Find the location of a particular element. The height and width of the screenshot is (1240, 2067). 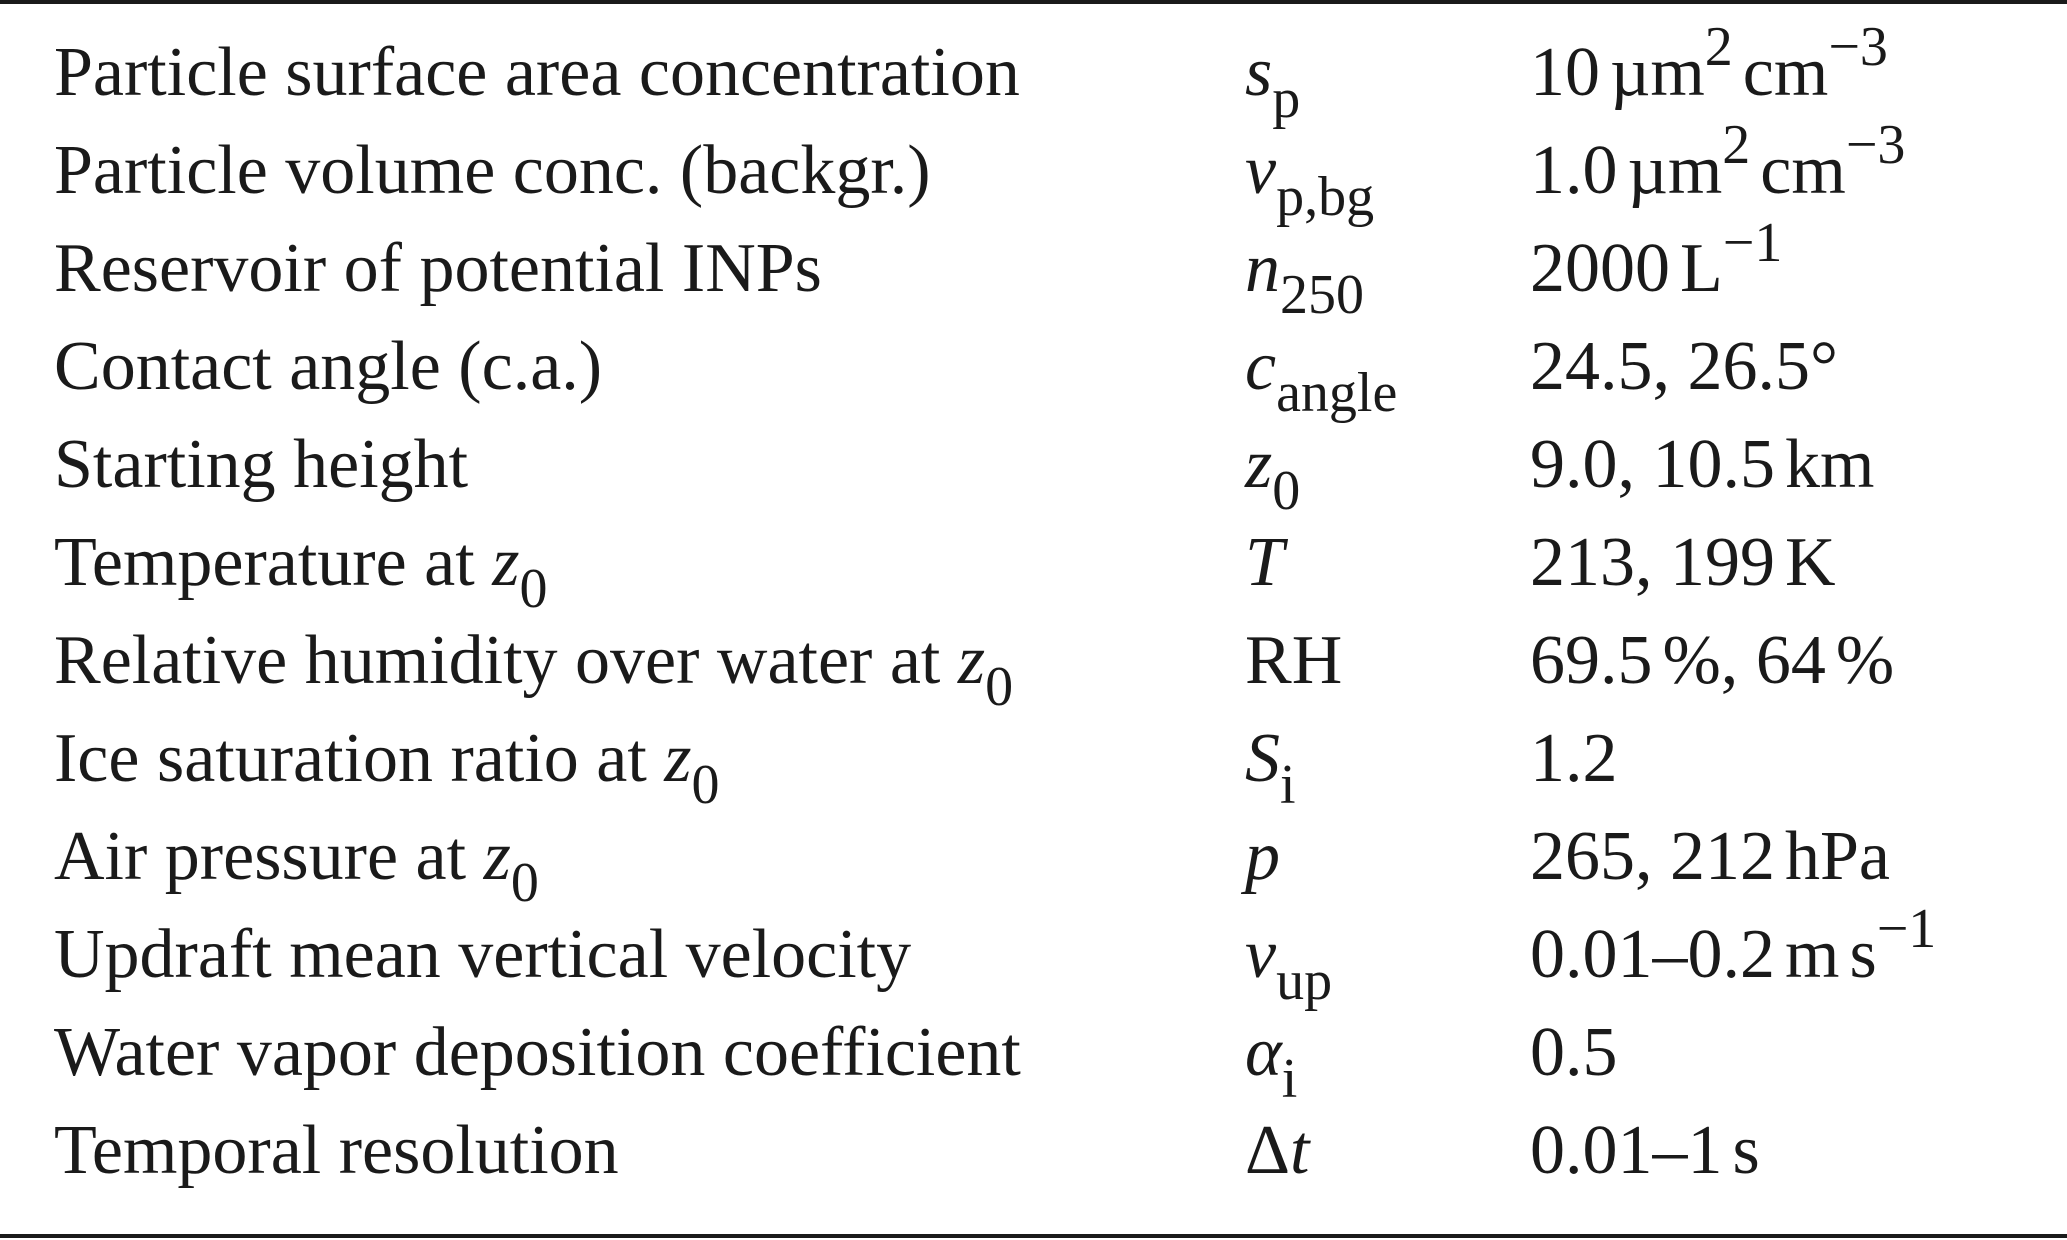

table-row: Reservoir of potential INPs n250 2000 L−1 is located at coordinates (1033, 272).